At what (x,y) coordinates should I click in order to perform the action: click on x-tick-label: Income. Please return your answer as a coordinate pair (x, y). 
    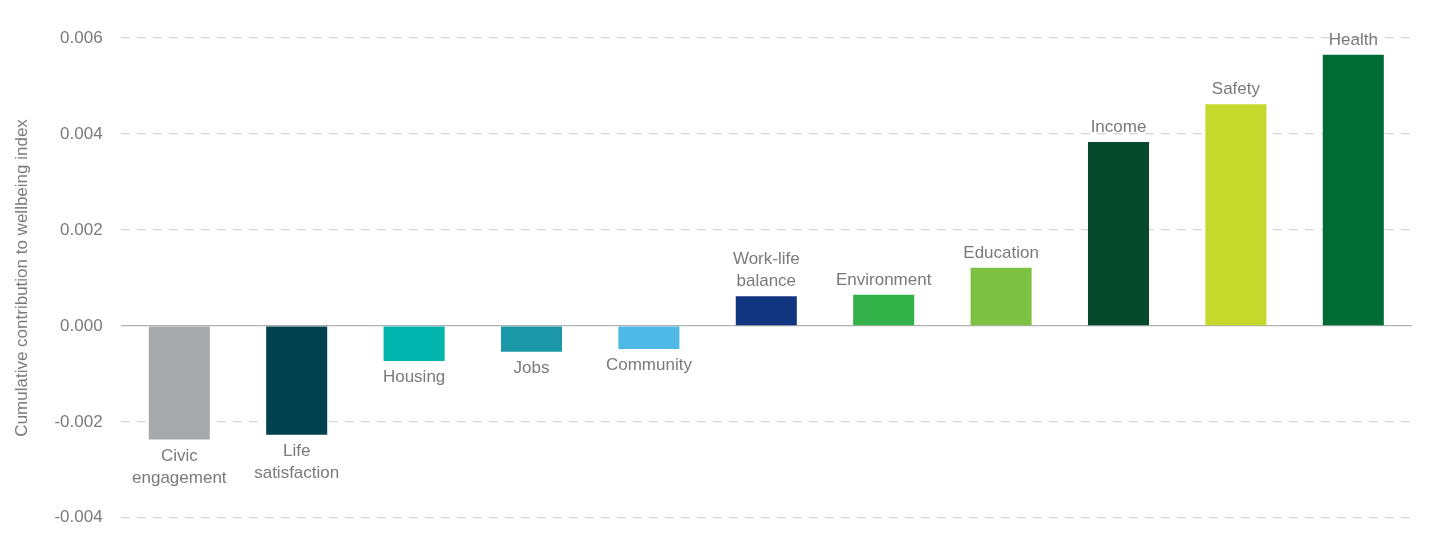
    Looking at the image, I should click on (1118, 127).